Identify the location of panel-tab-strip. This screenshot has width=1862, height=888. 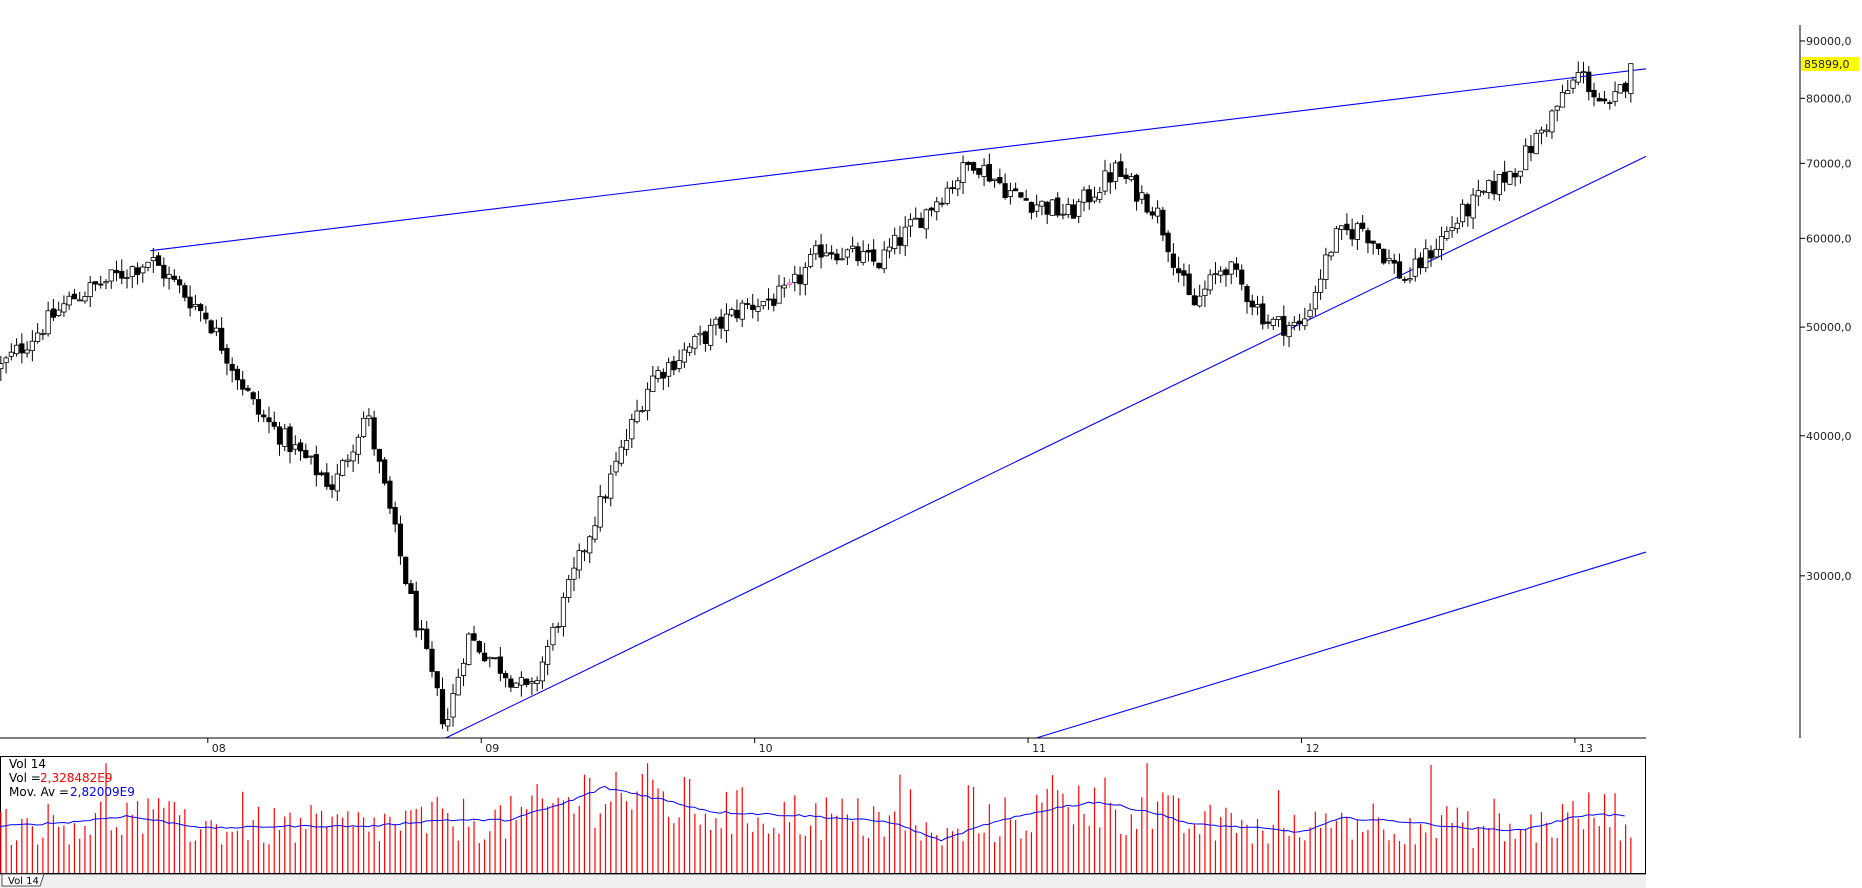
(823, 881).